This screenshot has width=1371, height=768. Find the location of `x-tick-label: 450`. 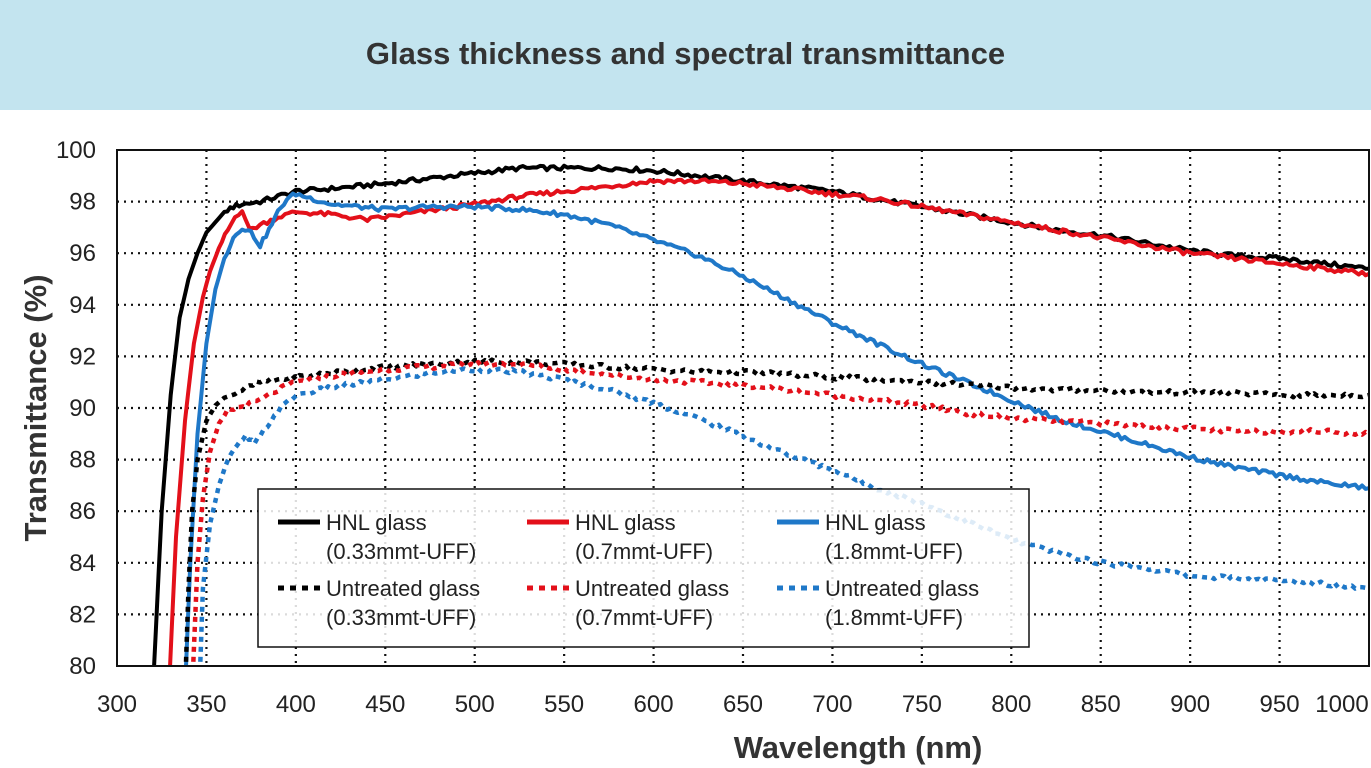

x-tick-label: 450 is located at coordinates (385, 704).